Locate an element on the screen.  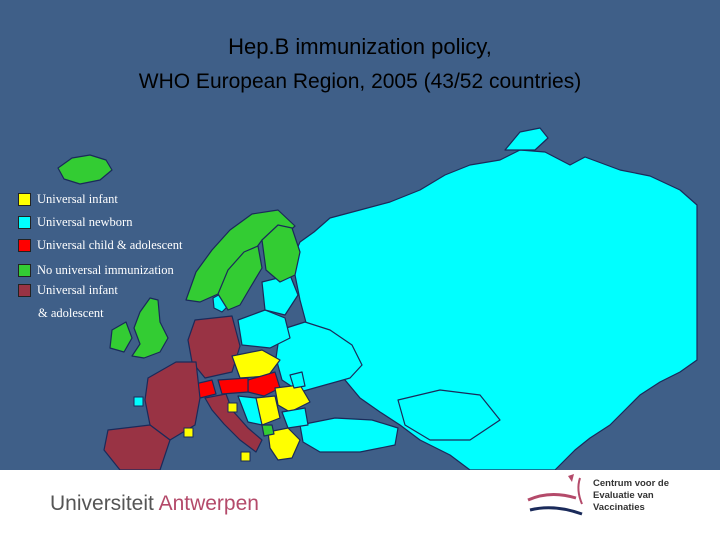
region-turkey is located at coordinates (349, 435).